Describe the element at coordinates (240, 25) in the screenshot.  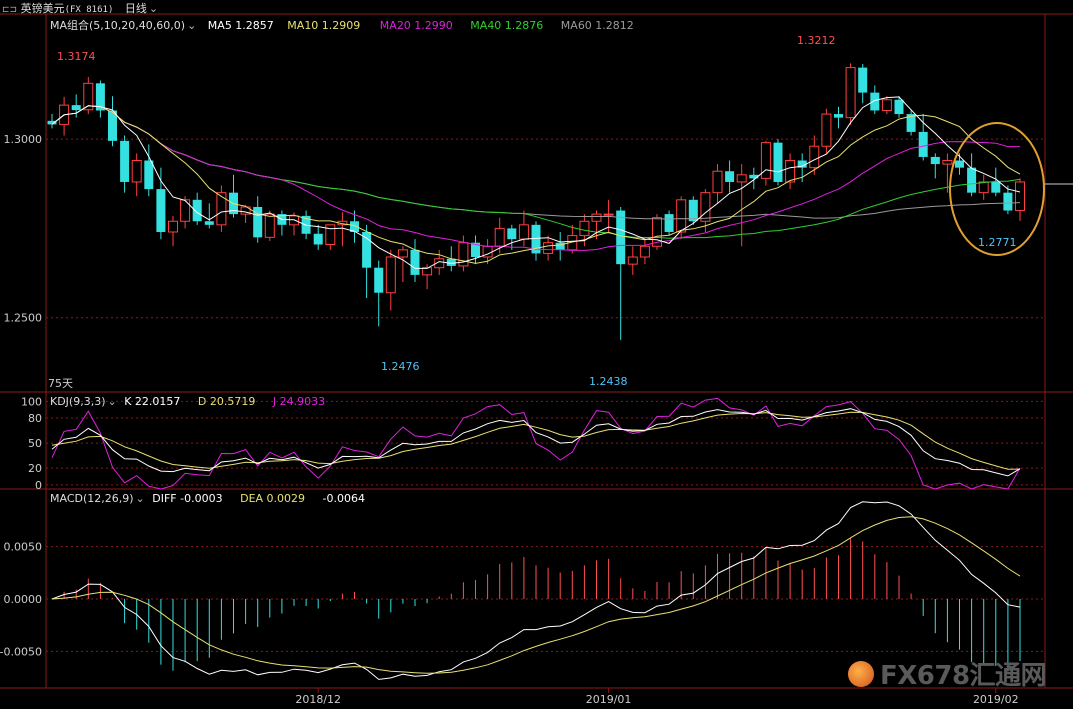
I see `ma5-value: MA5 1.2857` at that location.